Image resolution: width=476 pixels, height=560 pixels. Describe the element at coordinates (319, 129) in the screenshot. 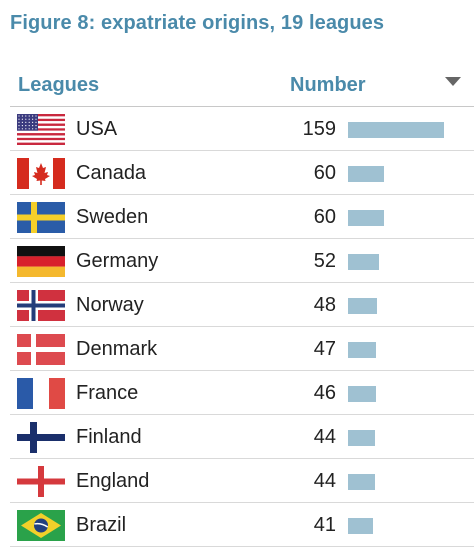

I see `value-label: 159` at that location.